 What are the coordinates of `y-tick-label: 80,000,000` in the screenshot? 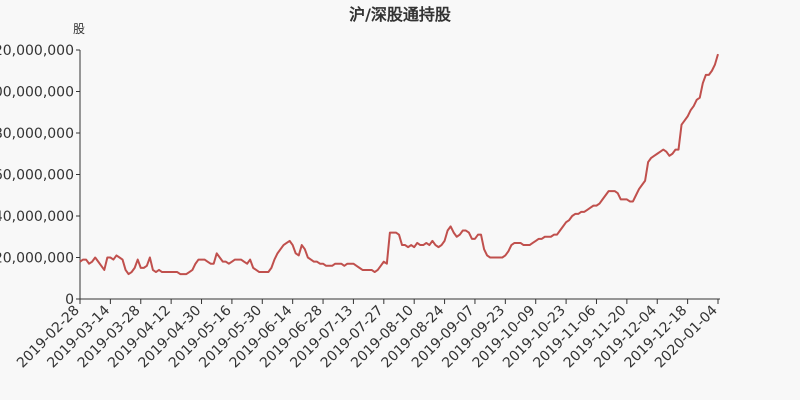 It's located at (37, 134).